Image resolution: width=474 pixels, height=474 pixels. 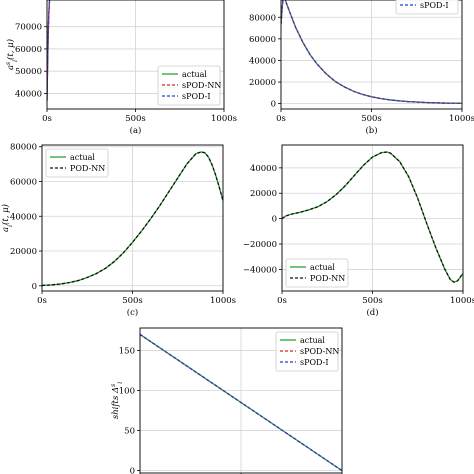 I want to click on y-axis-label: asi(t, μ), so click(x=12, y=54).